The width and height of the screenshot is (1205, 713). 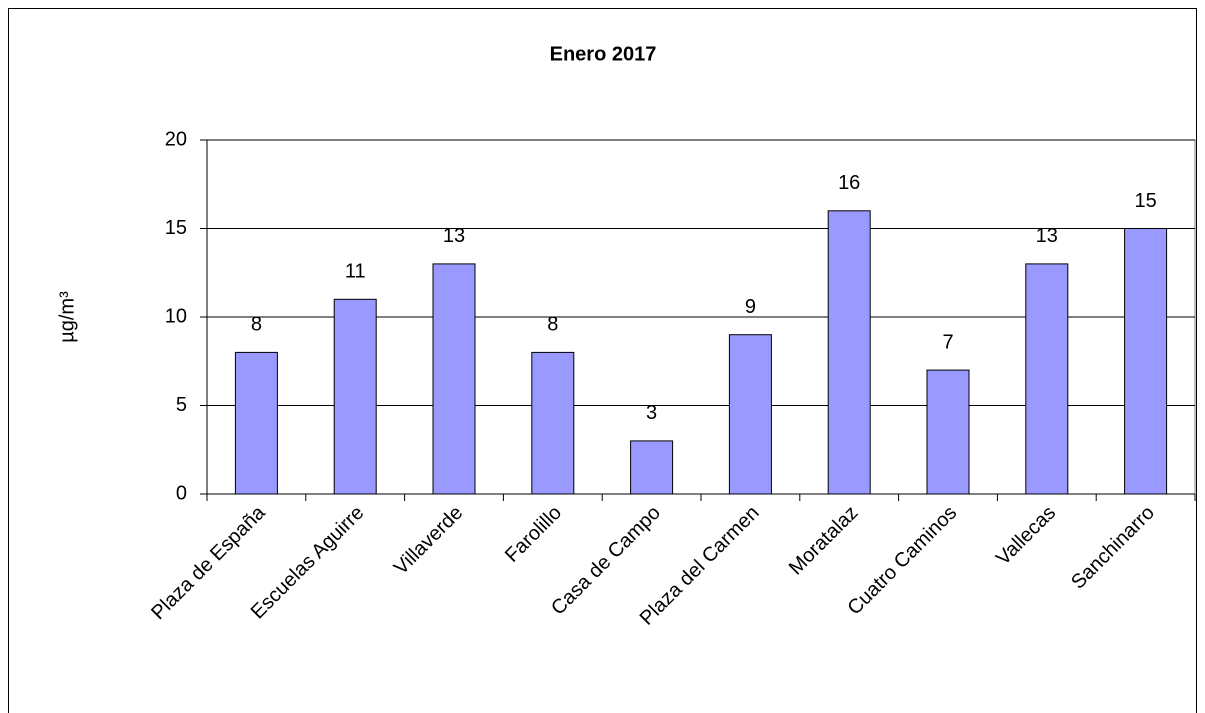 I want to click on y-tick-label: 10, so click(x=176, y=316).